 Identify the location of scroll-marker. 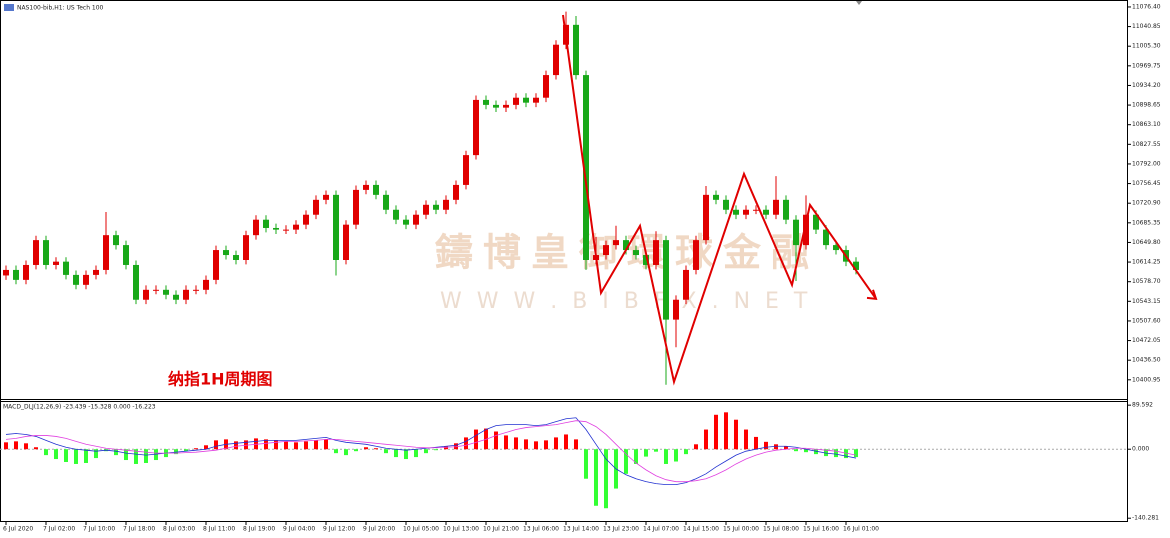
(859, 3).